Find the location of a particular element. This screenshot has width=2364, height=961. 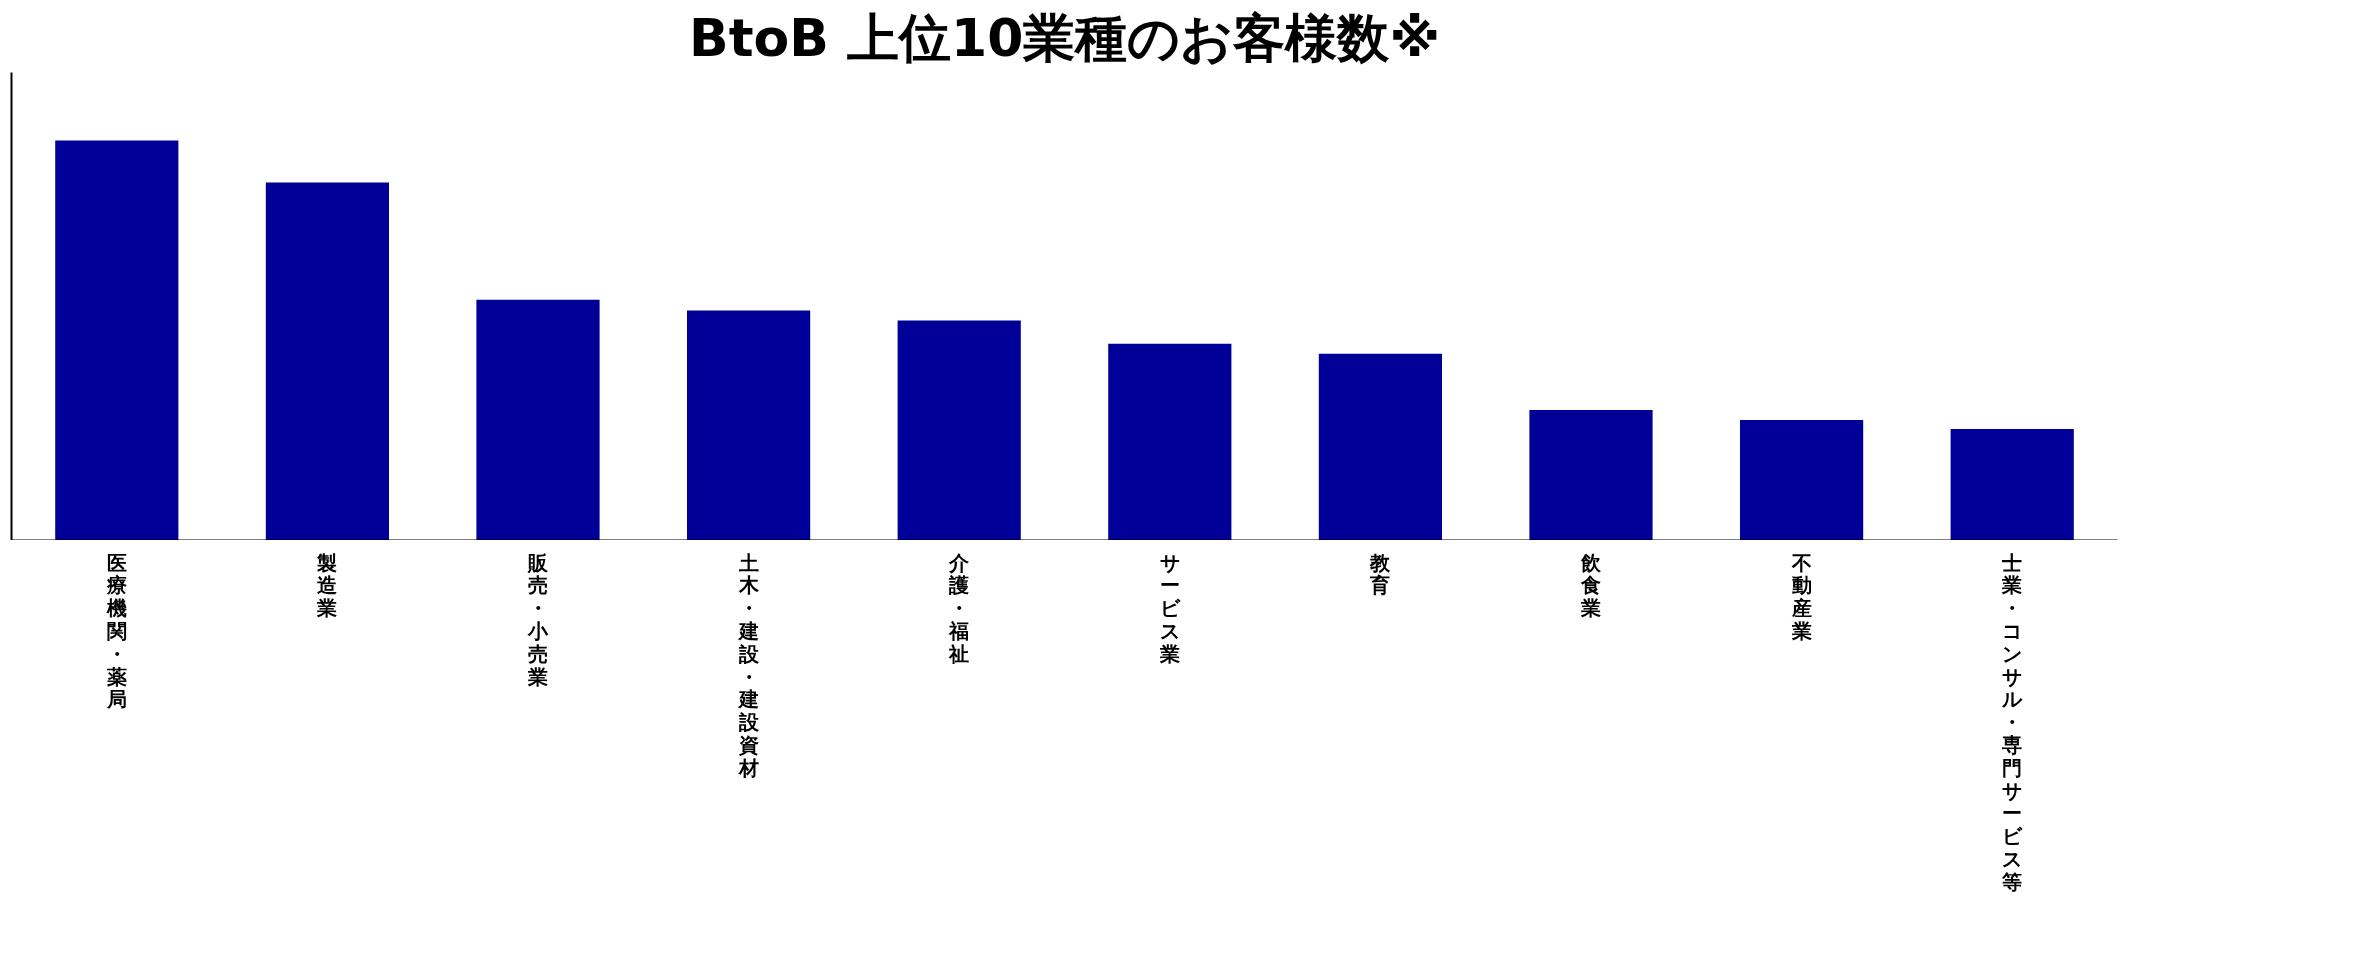

category-label: 士業・コンサル・専門サービス等 is located at coordinates (2012, 722).